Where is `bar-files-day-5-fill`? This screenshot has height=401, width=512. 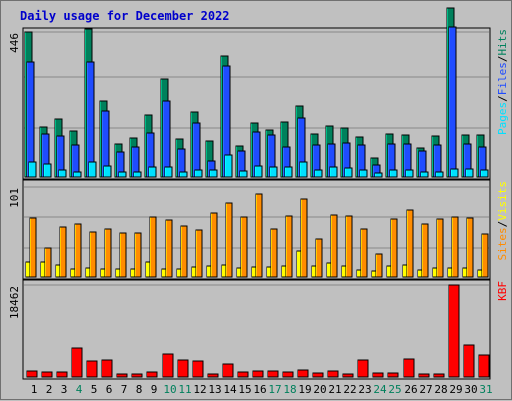
bar-files-day-5-fill is located at coordinates (90, 119).